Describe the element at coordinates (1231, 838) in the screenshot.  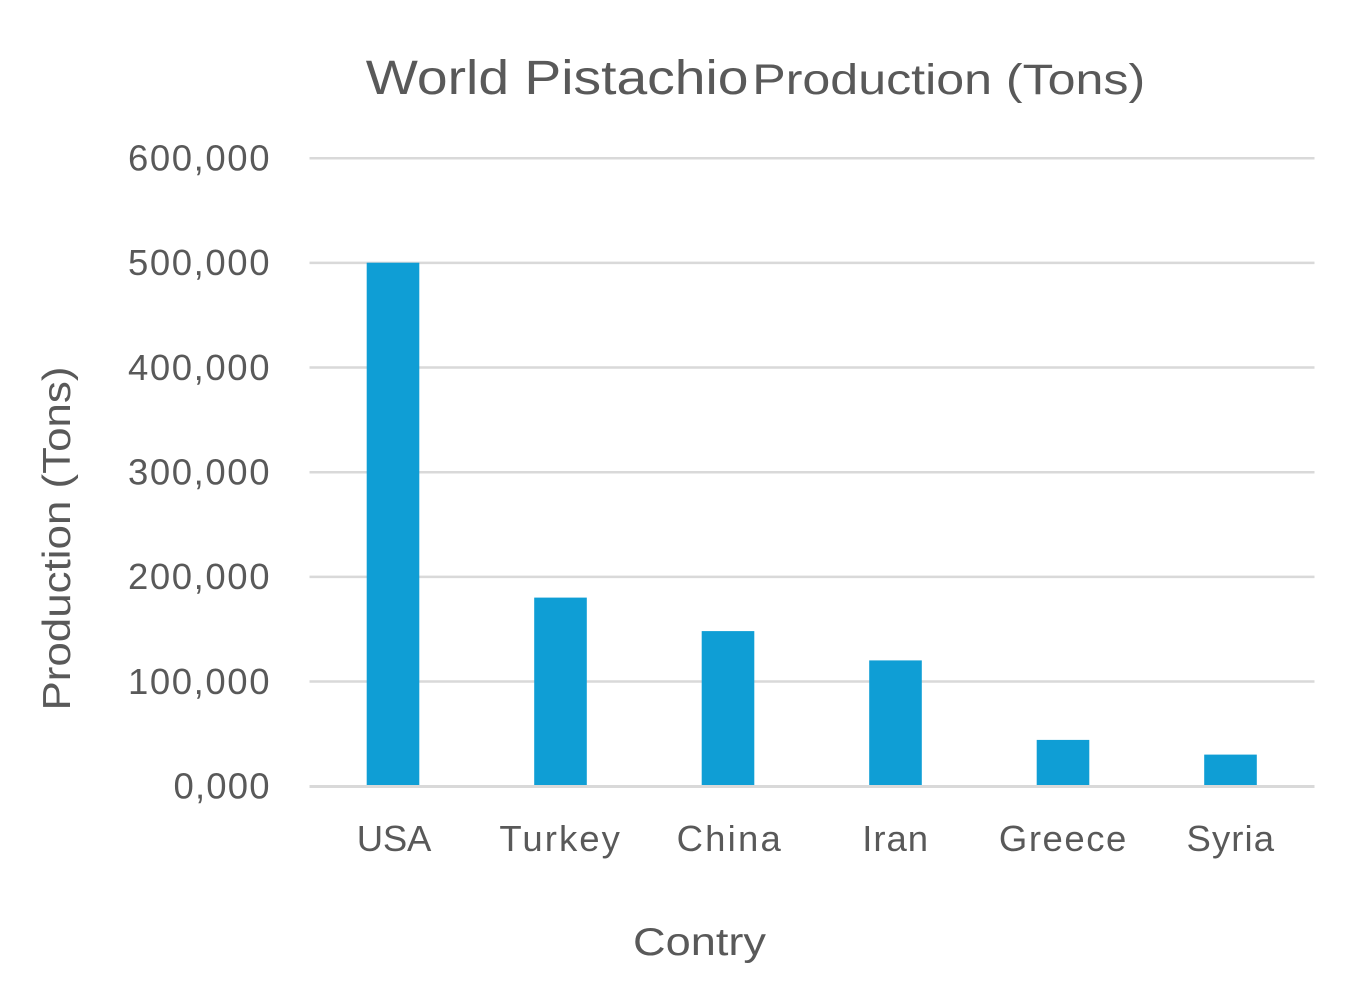
I see `svg-text: Syria` at that location.